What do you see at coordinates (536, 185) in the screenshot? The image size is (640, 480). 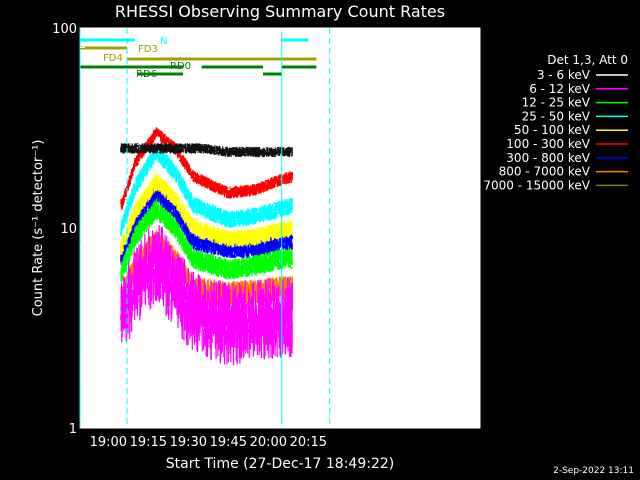 I see `legend-label: 7000 - 15000 keV` at bounding box center [536, 185].